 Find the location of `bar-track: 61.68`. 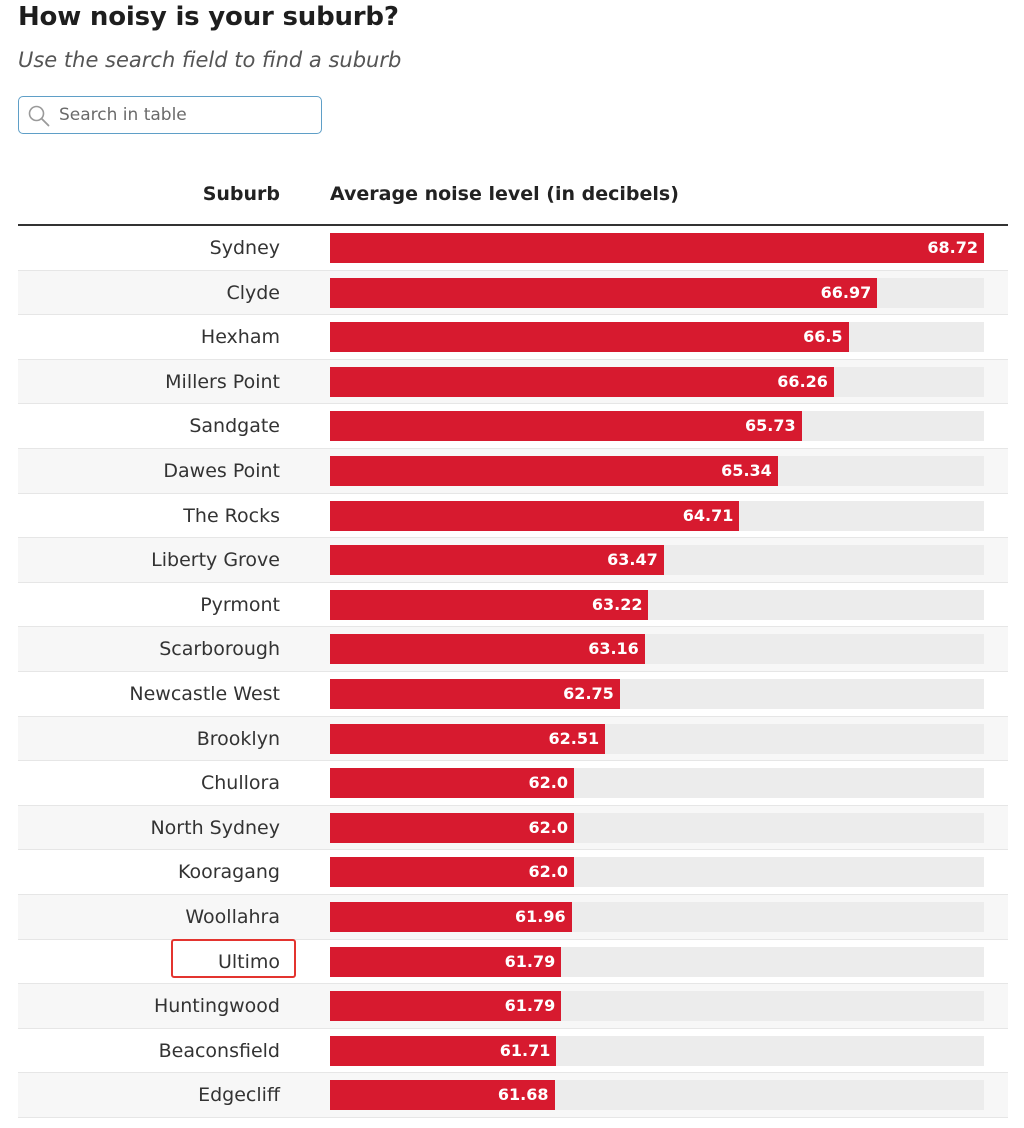

bar-track: 61.68 is located at coordinates (657, 1095).